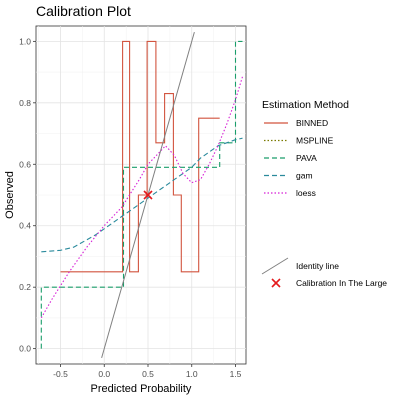 The image size is (400, 400). Describe the element at coordinates (25, 349) in the screenshot. I see `y-tick-label: 0.0` at that location.